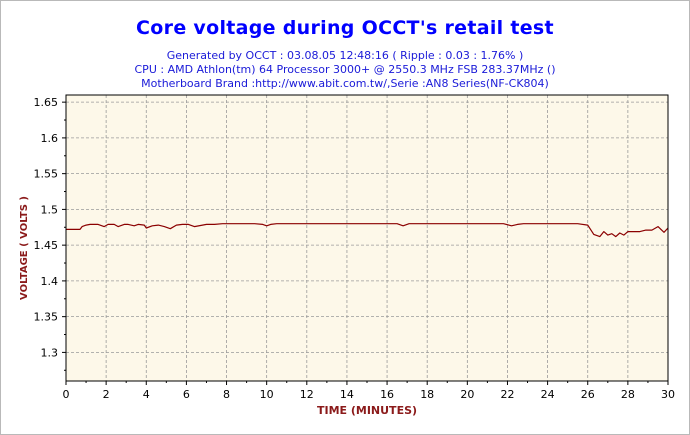  What do you see at coordinates (46, 245) in the screenshot?
I see `y-tick-label: 1.45` at bounding box center [46, 245].